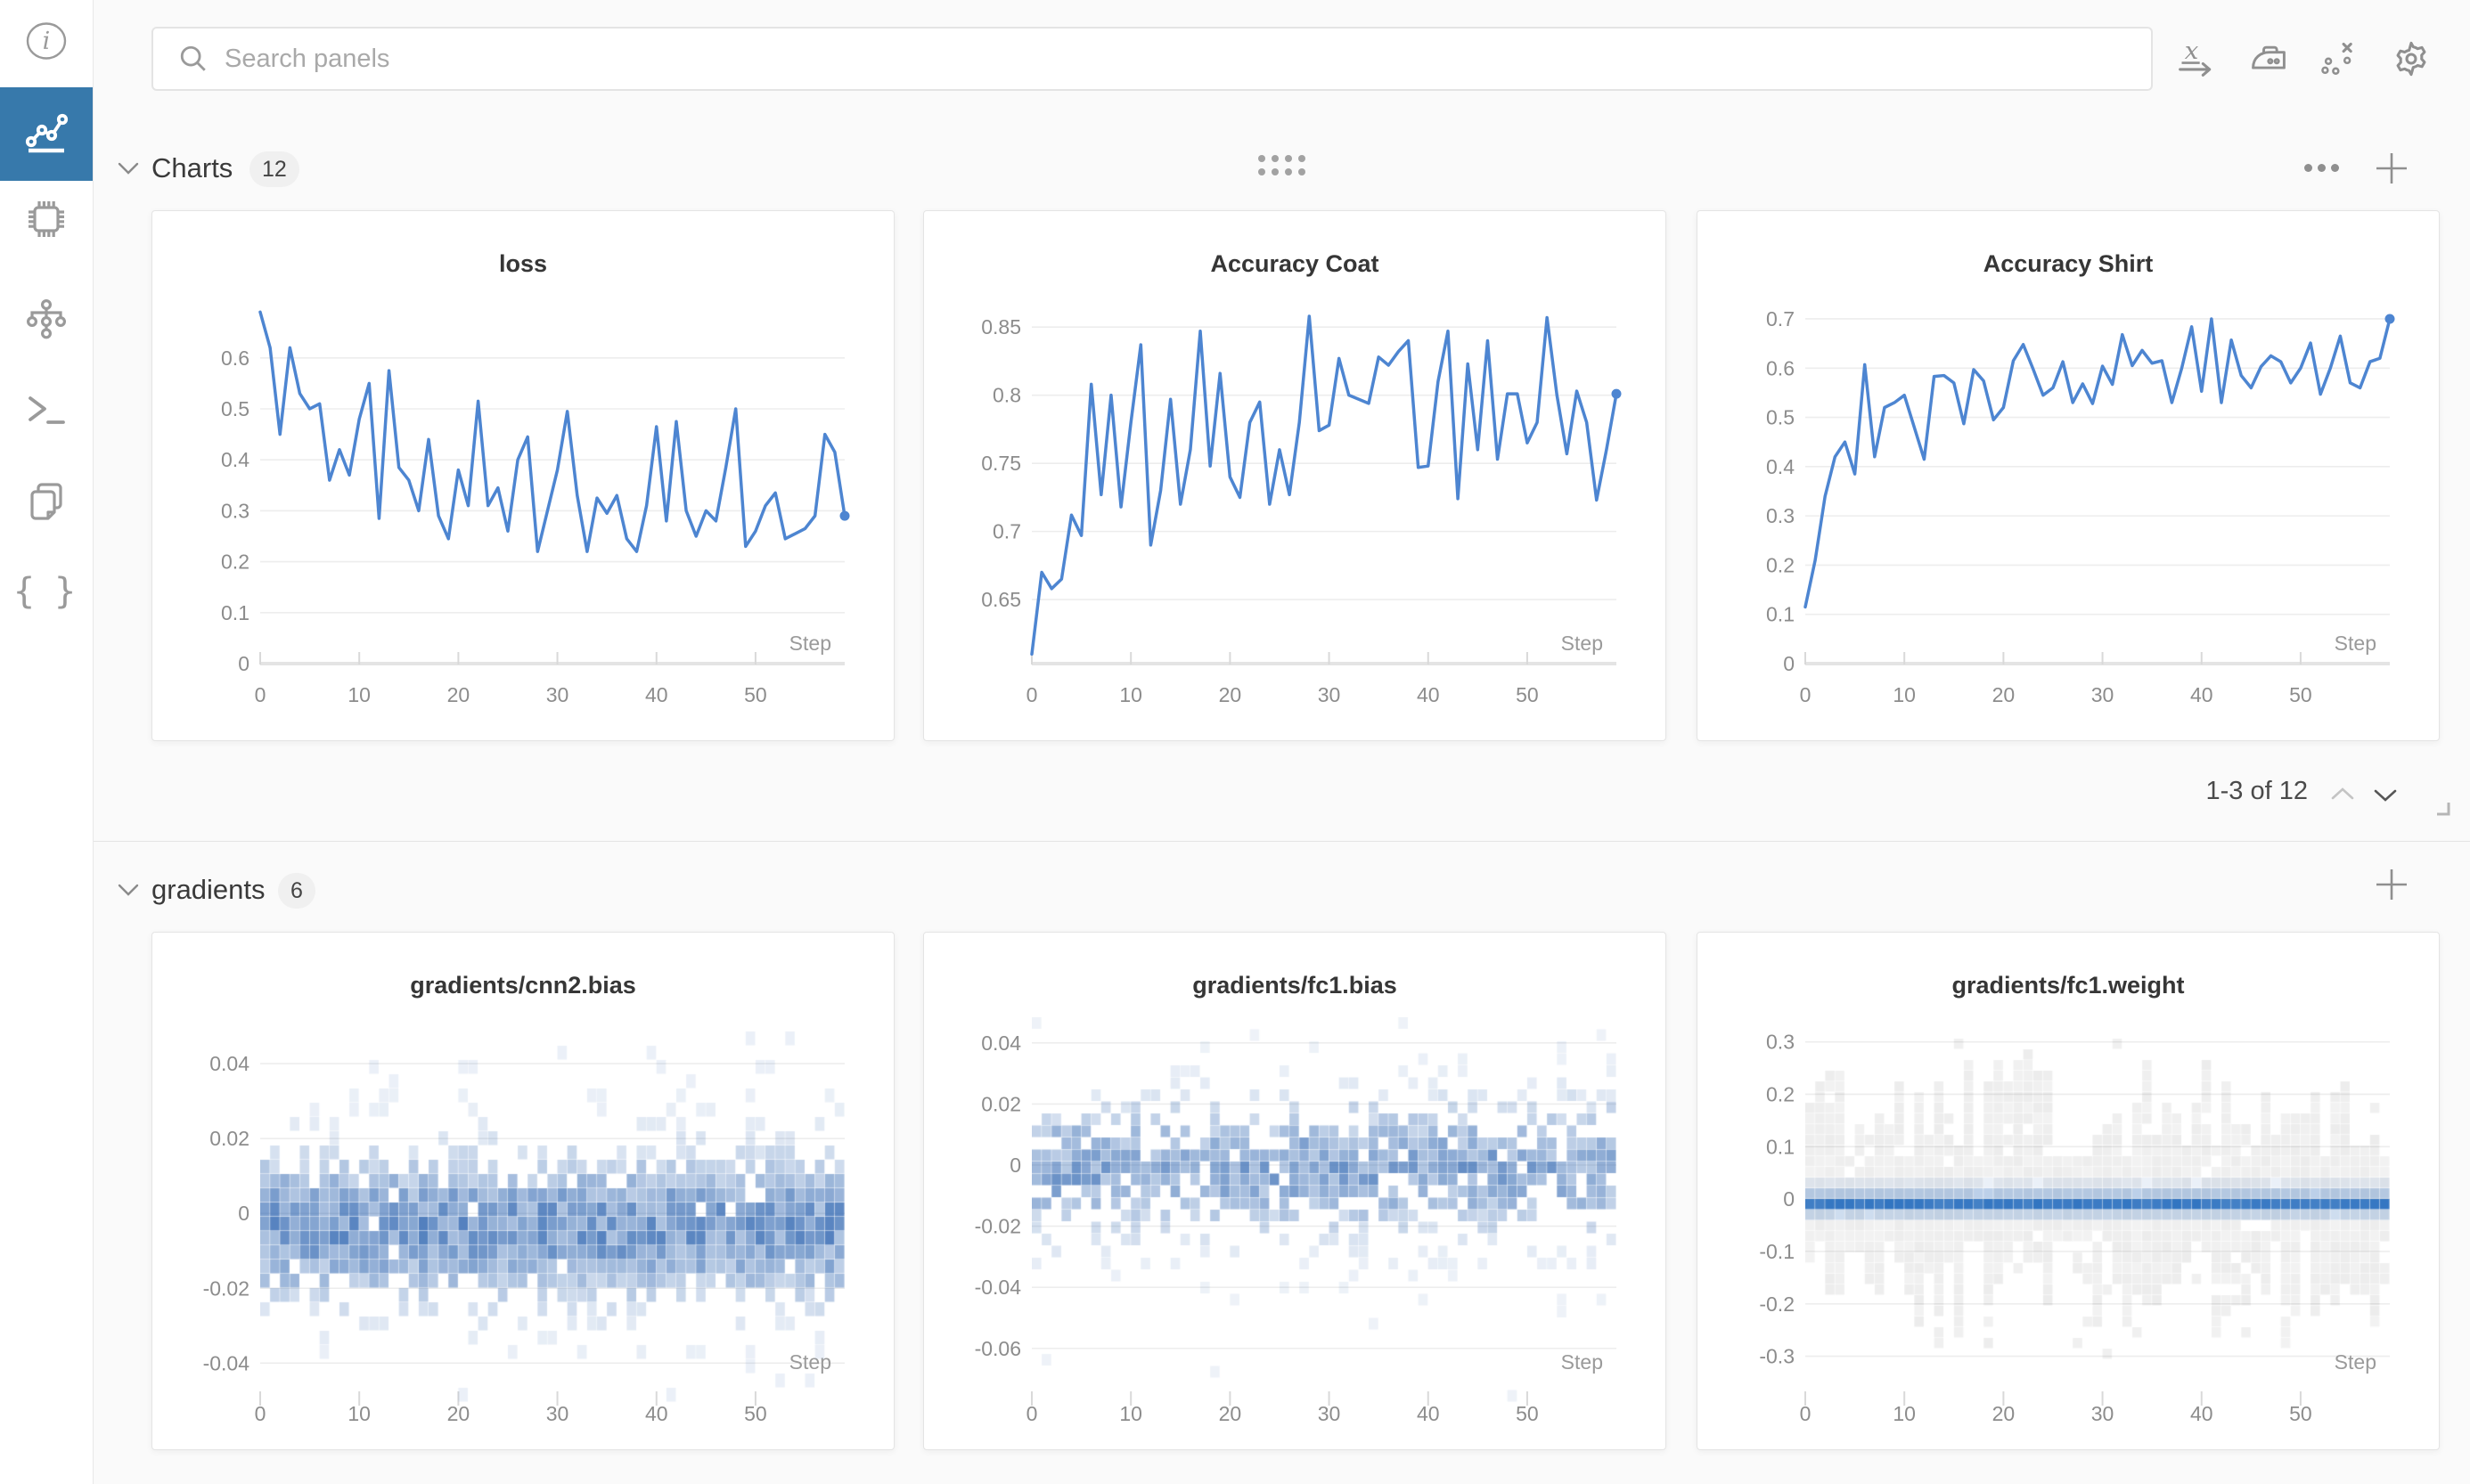 This screenshot has width=2470, height=1484. I want to click on svg-text: 50, so click(1527, 695).